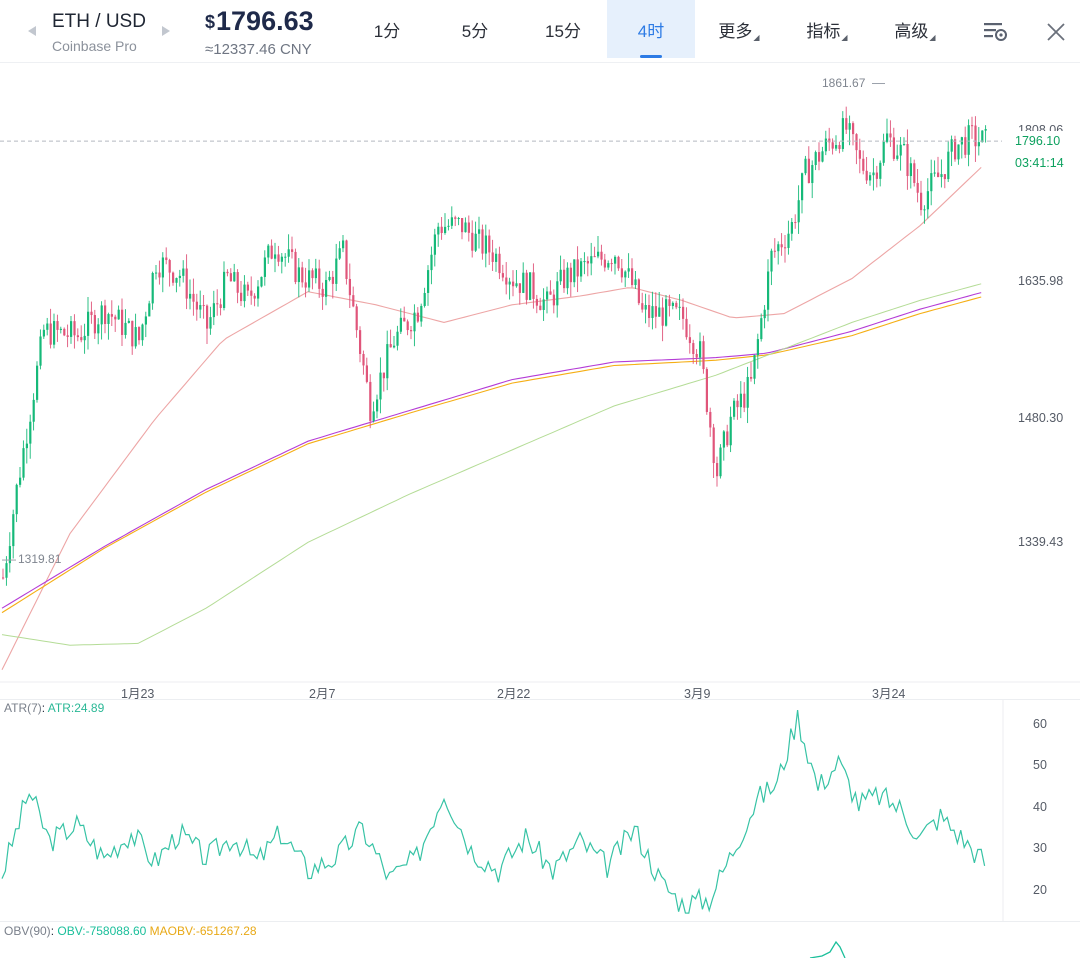 The height and width of the screenshot is (958, 1080). Describe the element at coordinates (387, 29) in the screenshot. I see `tab-1min: 1分` at that location.